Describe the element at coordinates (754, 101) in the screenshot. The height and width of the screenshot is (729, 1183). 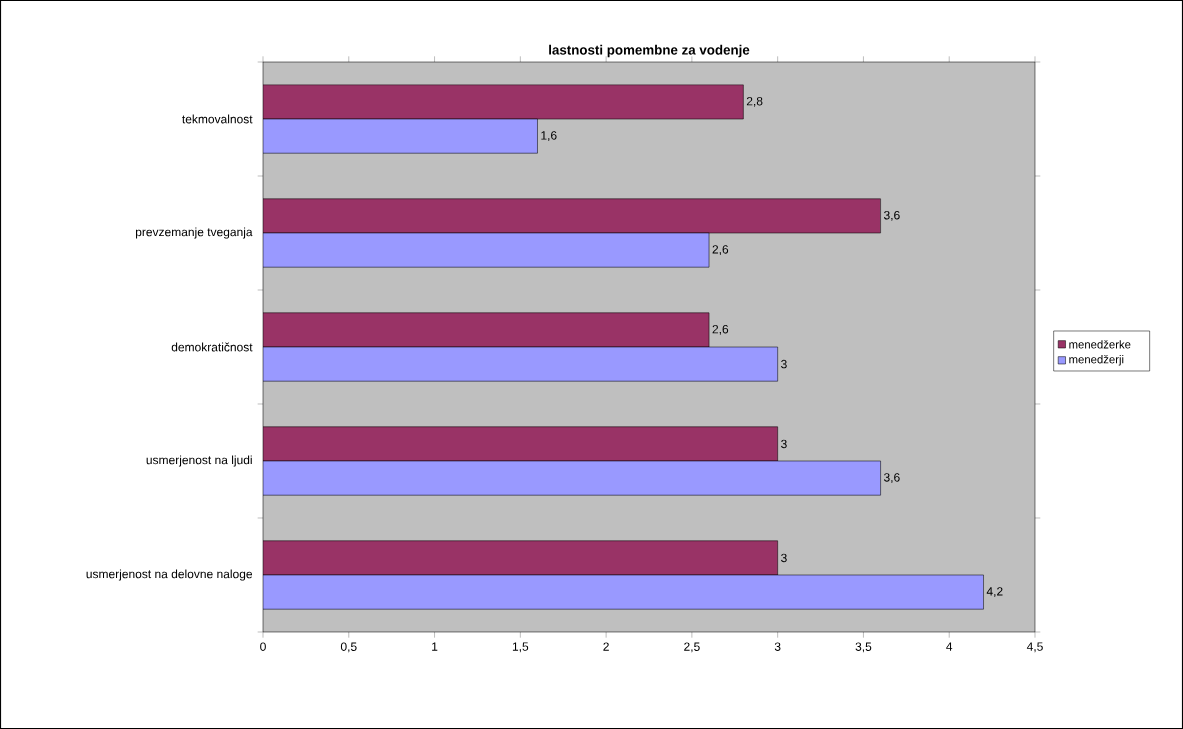
I see `data-label: 2,8` at that location.